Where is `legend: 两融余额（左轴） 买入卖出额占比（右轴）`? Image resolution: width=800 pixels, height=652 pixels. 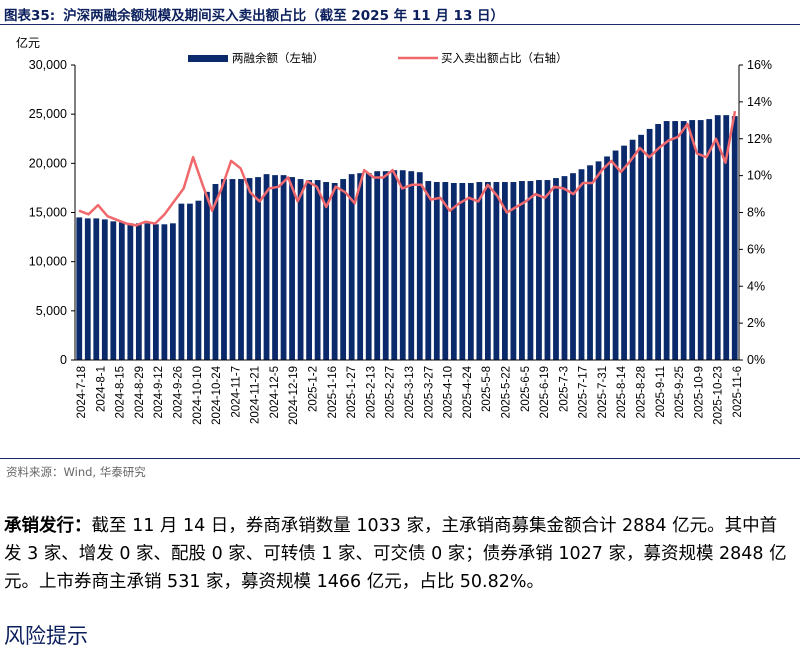 legend: 两融余额（左轴） 买入卖出额占比（右轴） is located at coordinates (378, 58).